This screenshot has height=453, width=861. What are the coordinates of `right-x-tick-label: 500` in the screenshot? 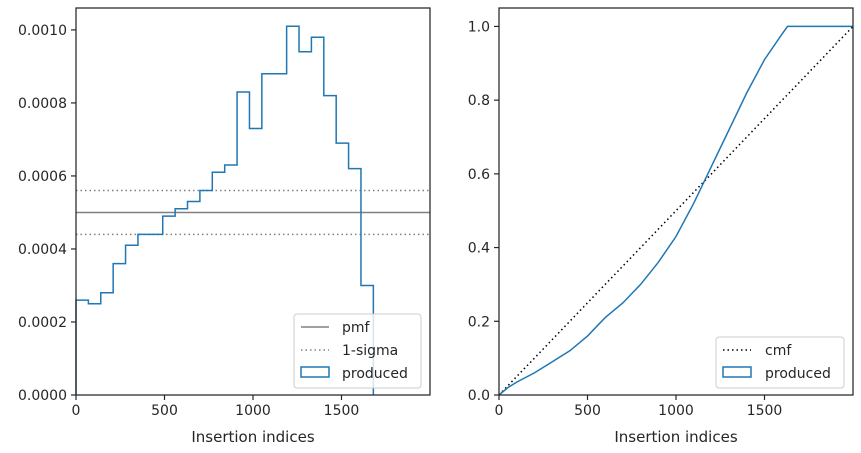 It's located at (587, 411).